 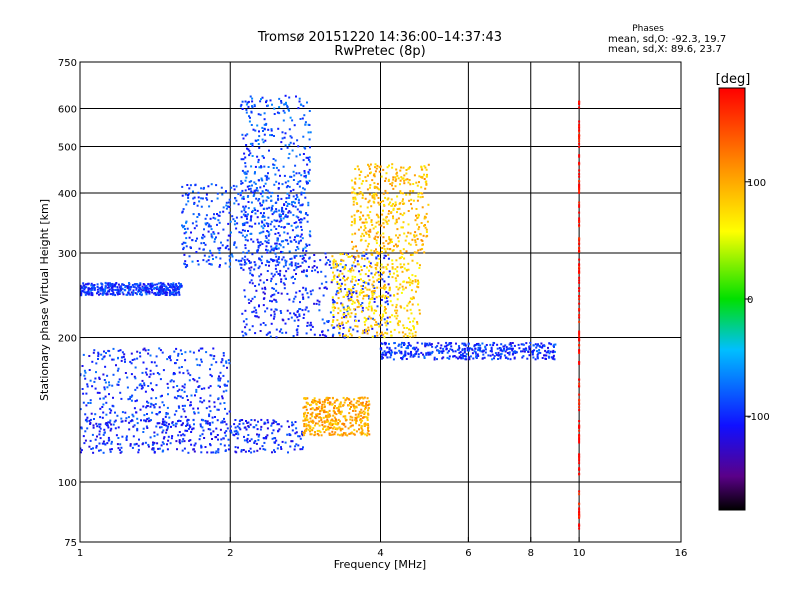 I want to click on y-tick-label: 400, so click(x=67, y=194).